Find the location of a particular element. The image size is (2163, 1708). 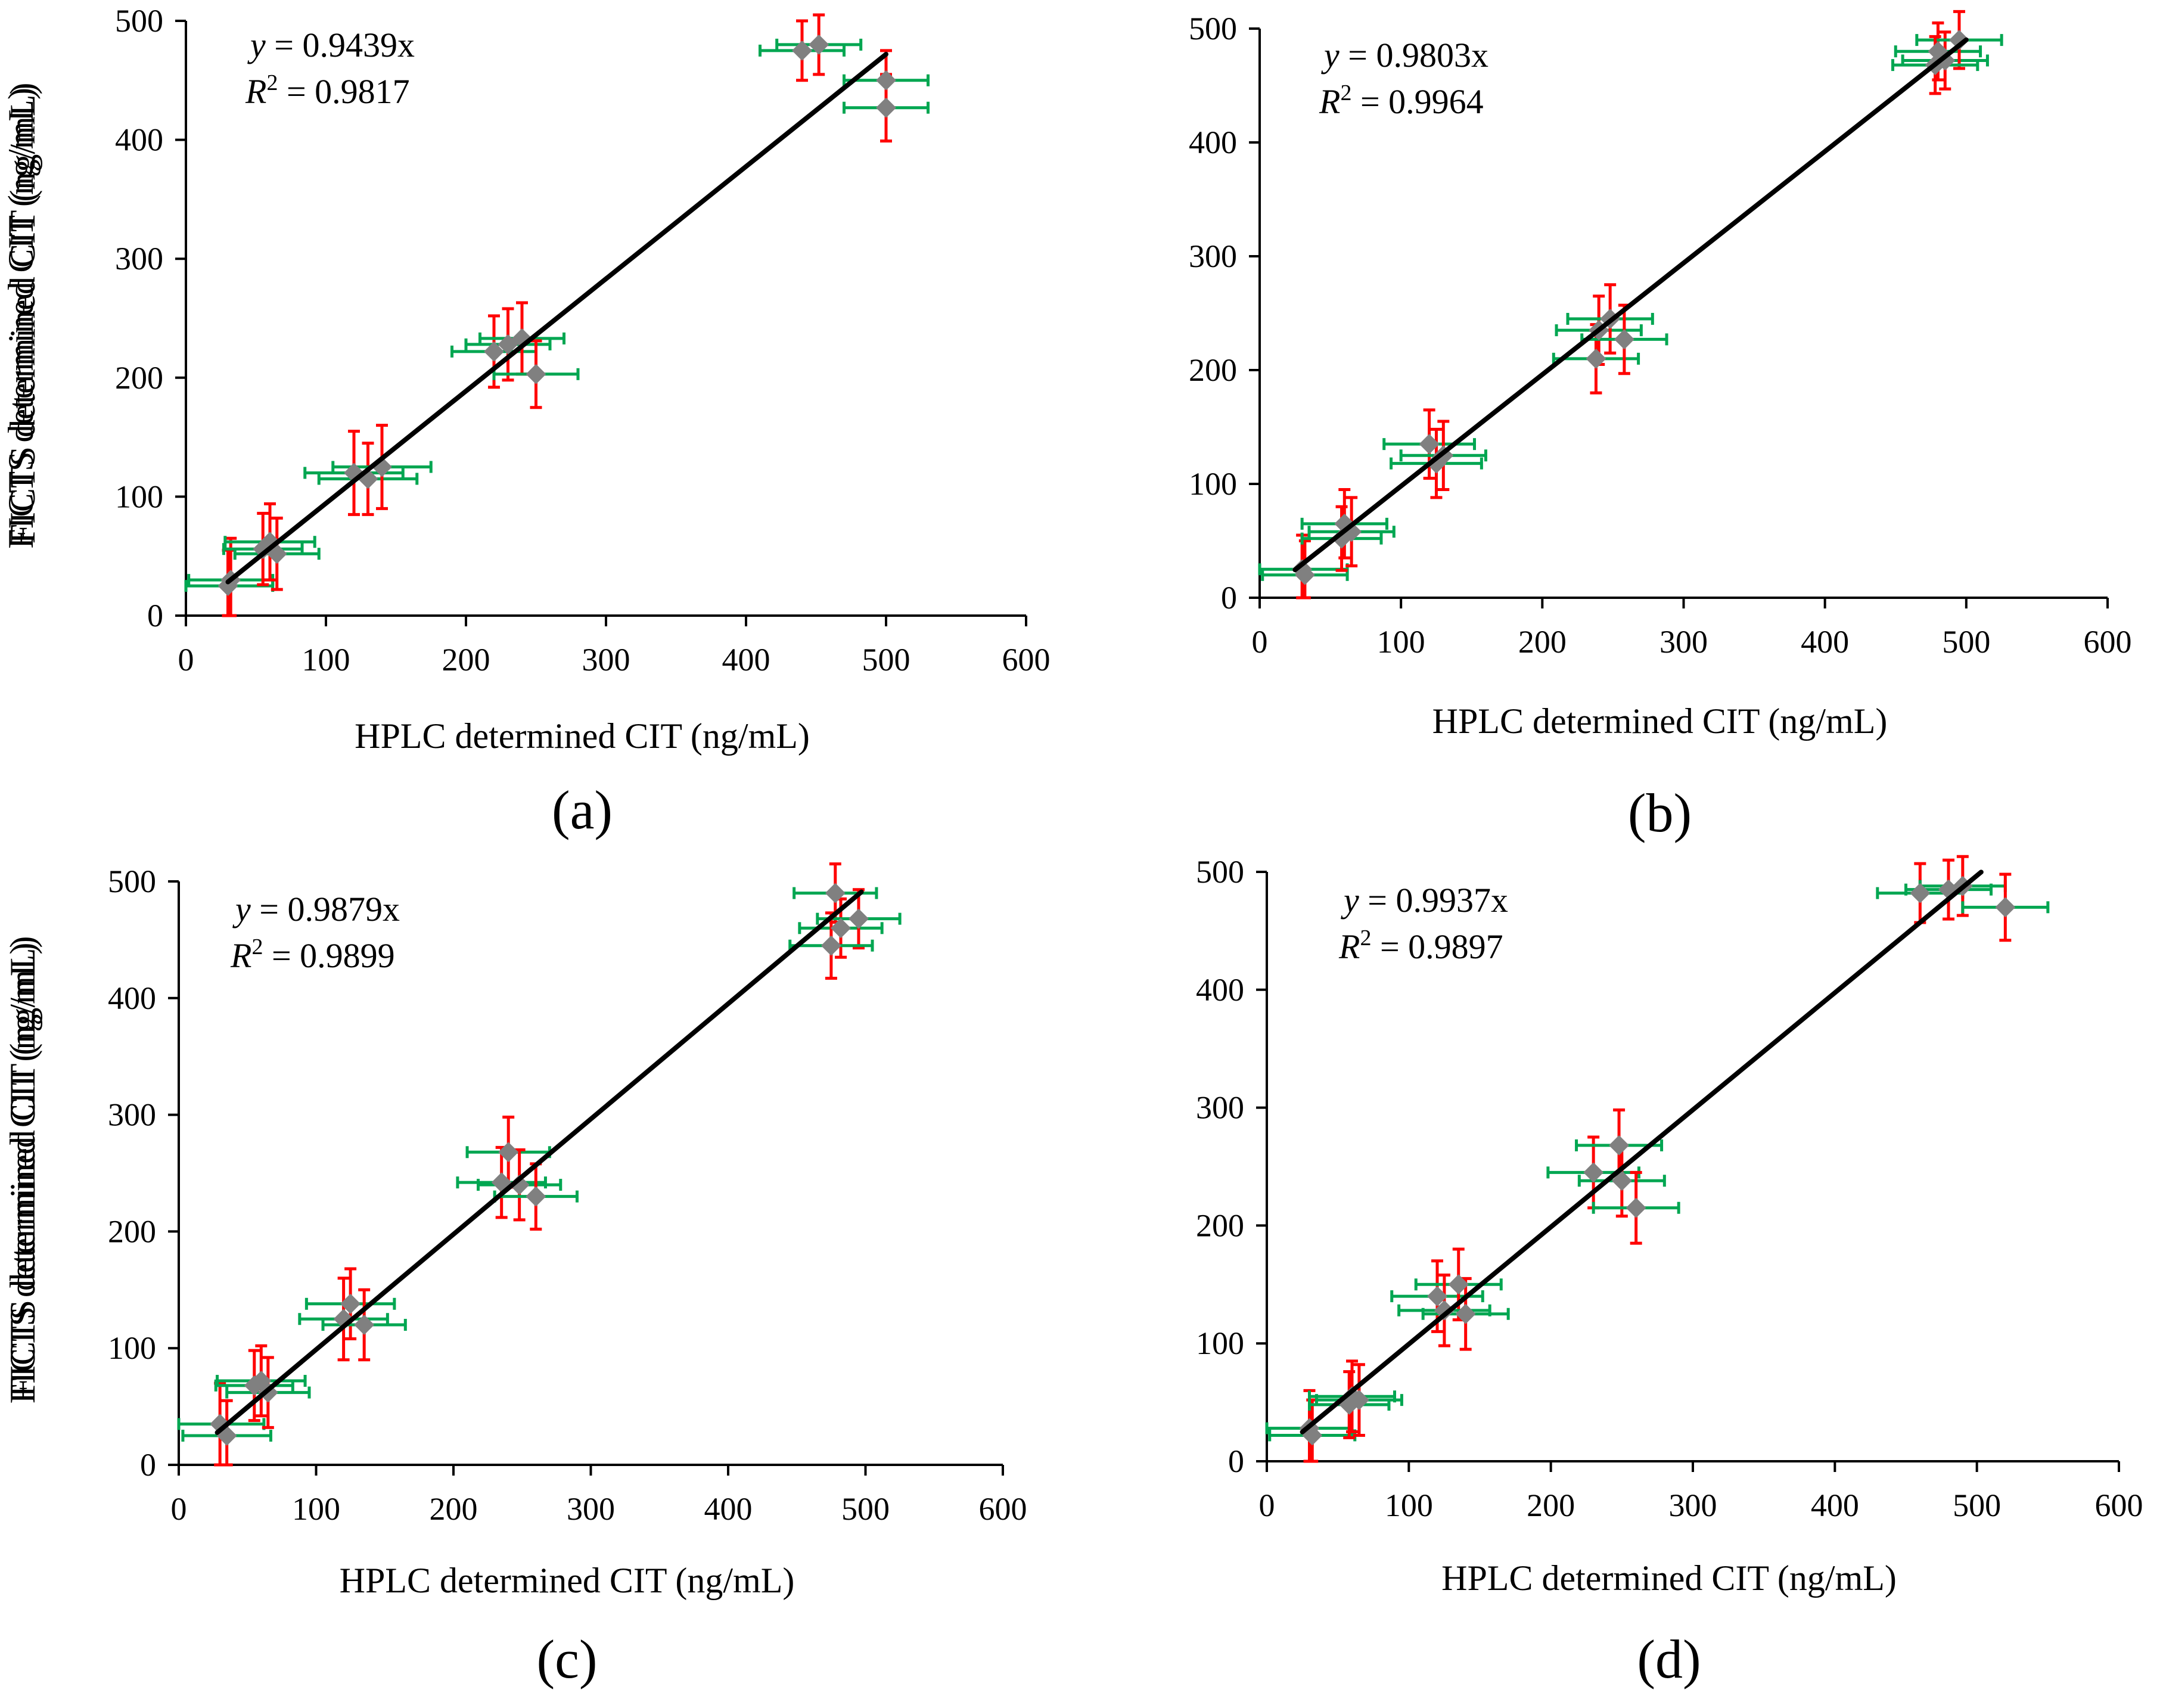

panel-label: (d) is located at coordinates (1669, 1659).